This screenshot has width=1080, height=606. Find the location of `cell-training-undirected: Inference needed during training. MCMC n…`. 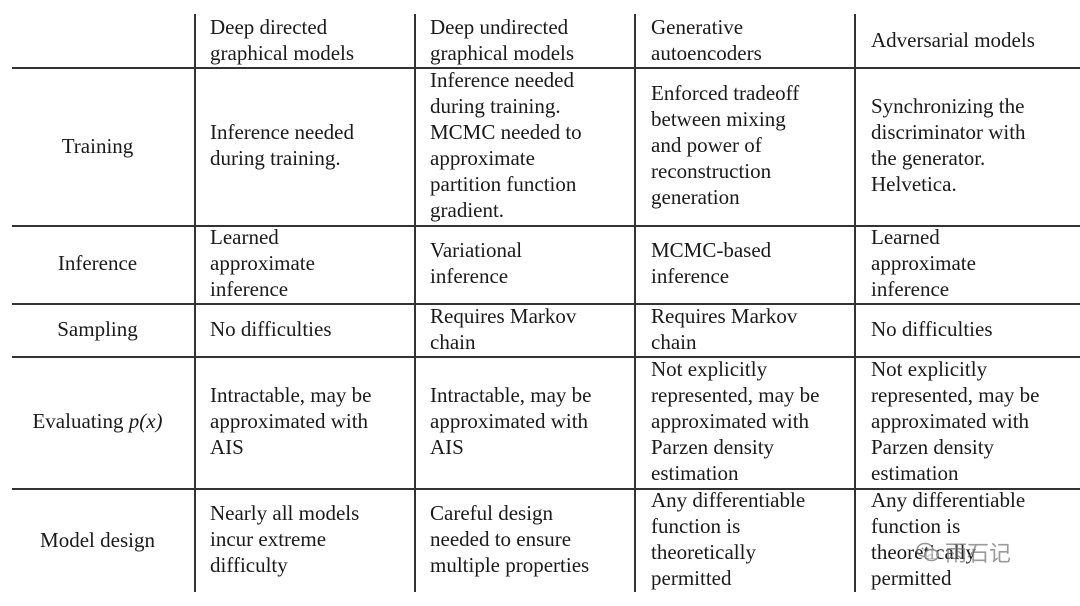

cell-training-undirected: Inference needed during training. MCMC n… is located at coordinates (506, 145).